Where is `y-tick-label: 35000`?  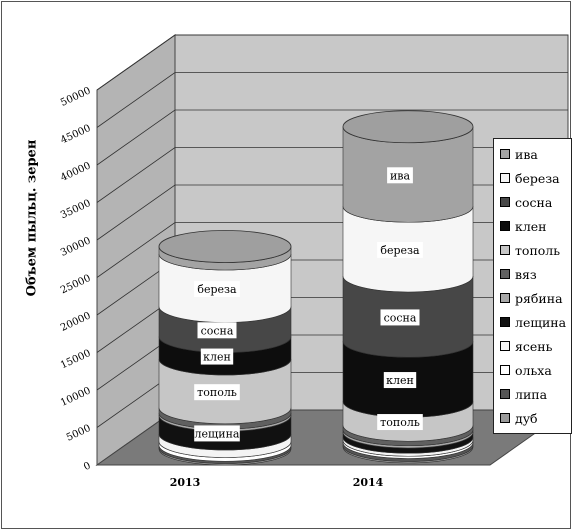
y-tick-label: 35000 is located at coordinates (75, 209).